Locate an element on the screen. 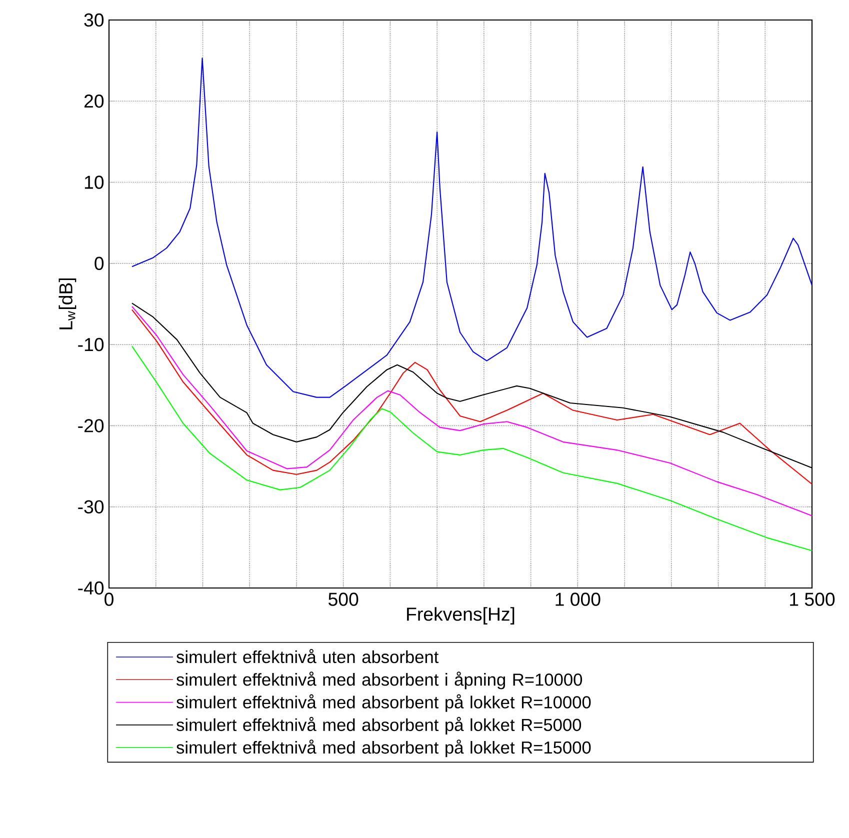  y-tick-label: -10 is located at coordinates (91, 345).